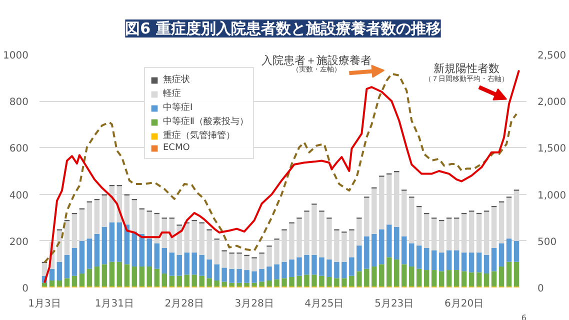  What do you see at coordinates (541, 289) in the screenshot?
I see `y2-tick-label: 0` at bounding box center [541, 289].